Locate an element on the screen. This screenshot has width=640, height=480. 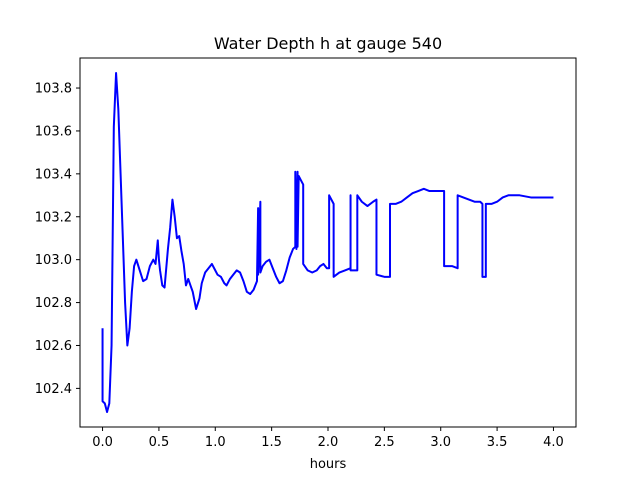
x-tick-label: 3.0 is located at coordinates (440, 442).